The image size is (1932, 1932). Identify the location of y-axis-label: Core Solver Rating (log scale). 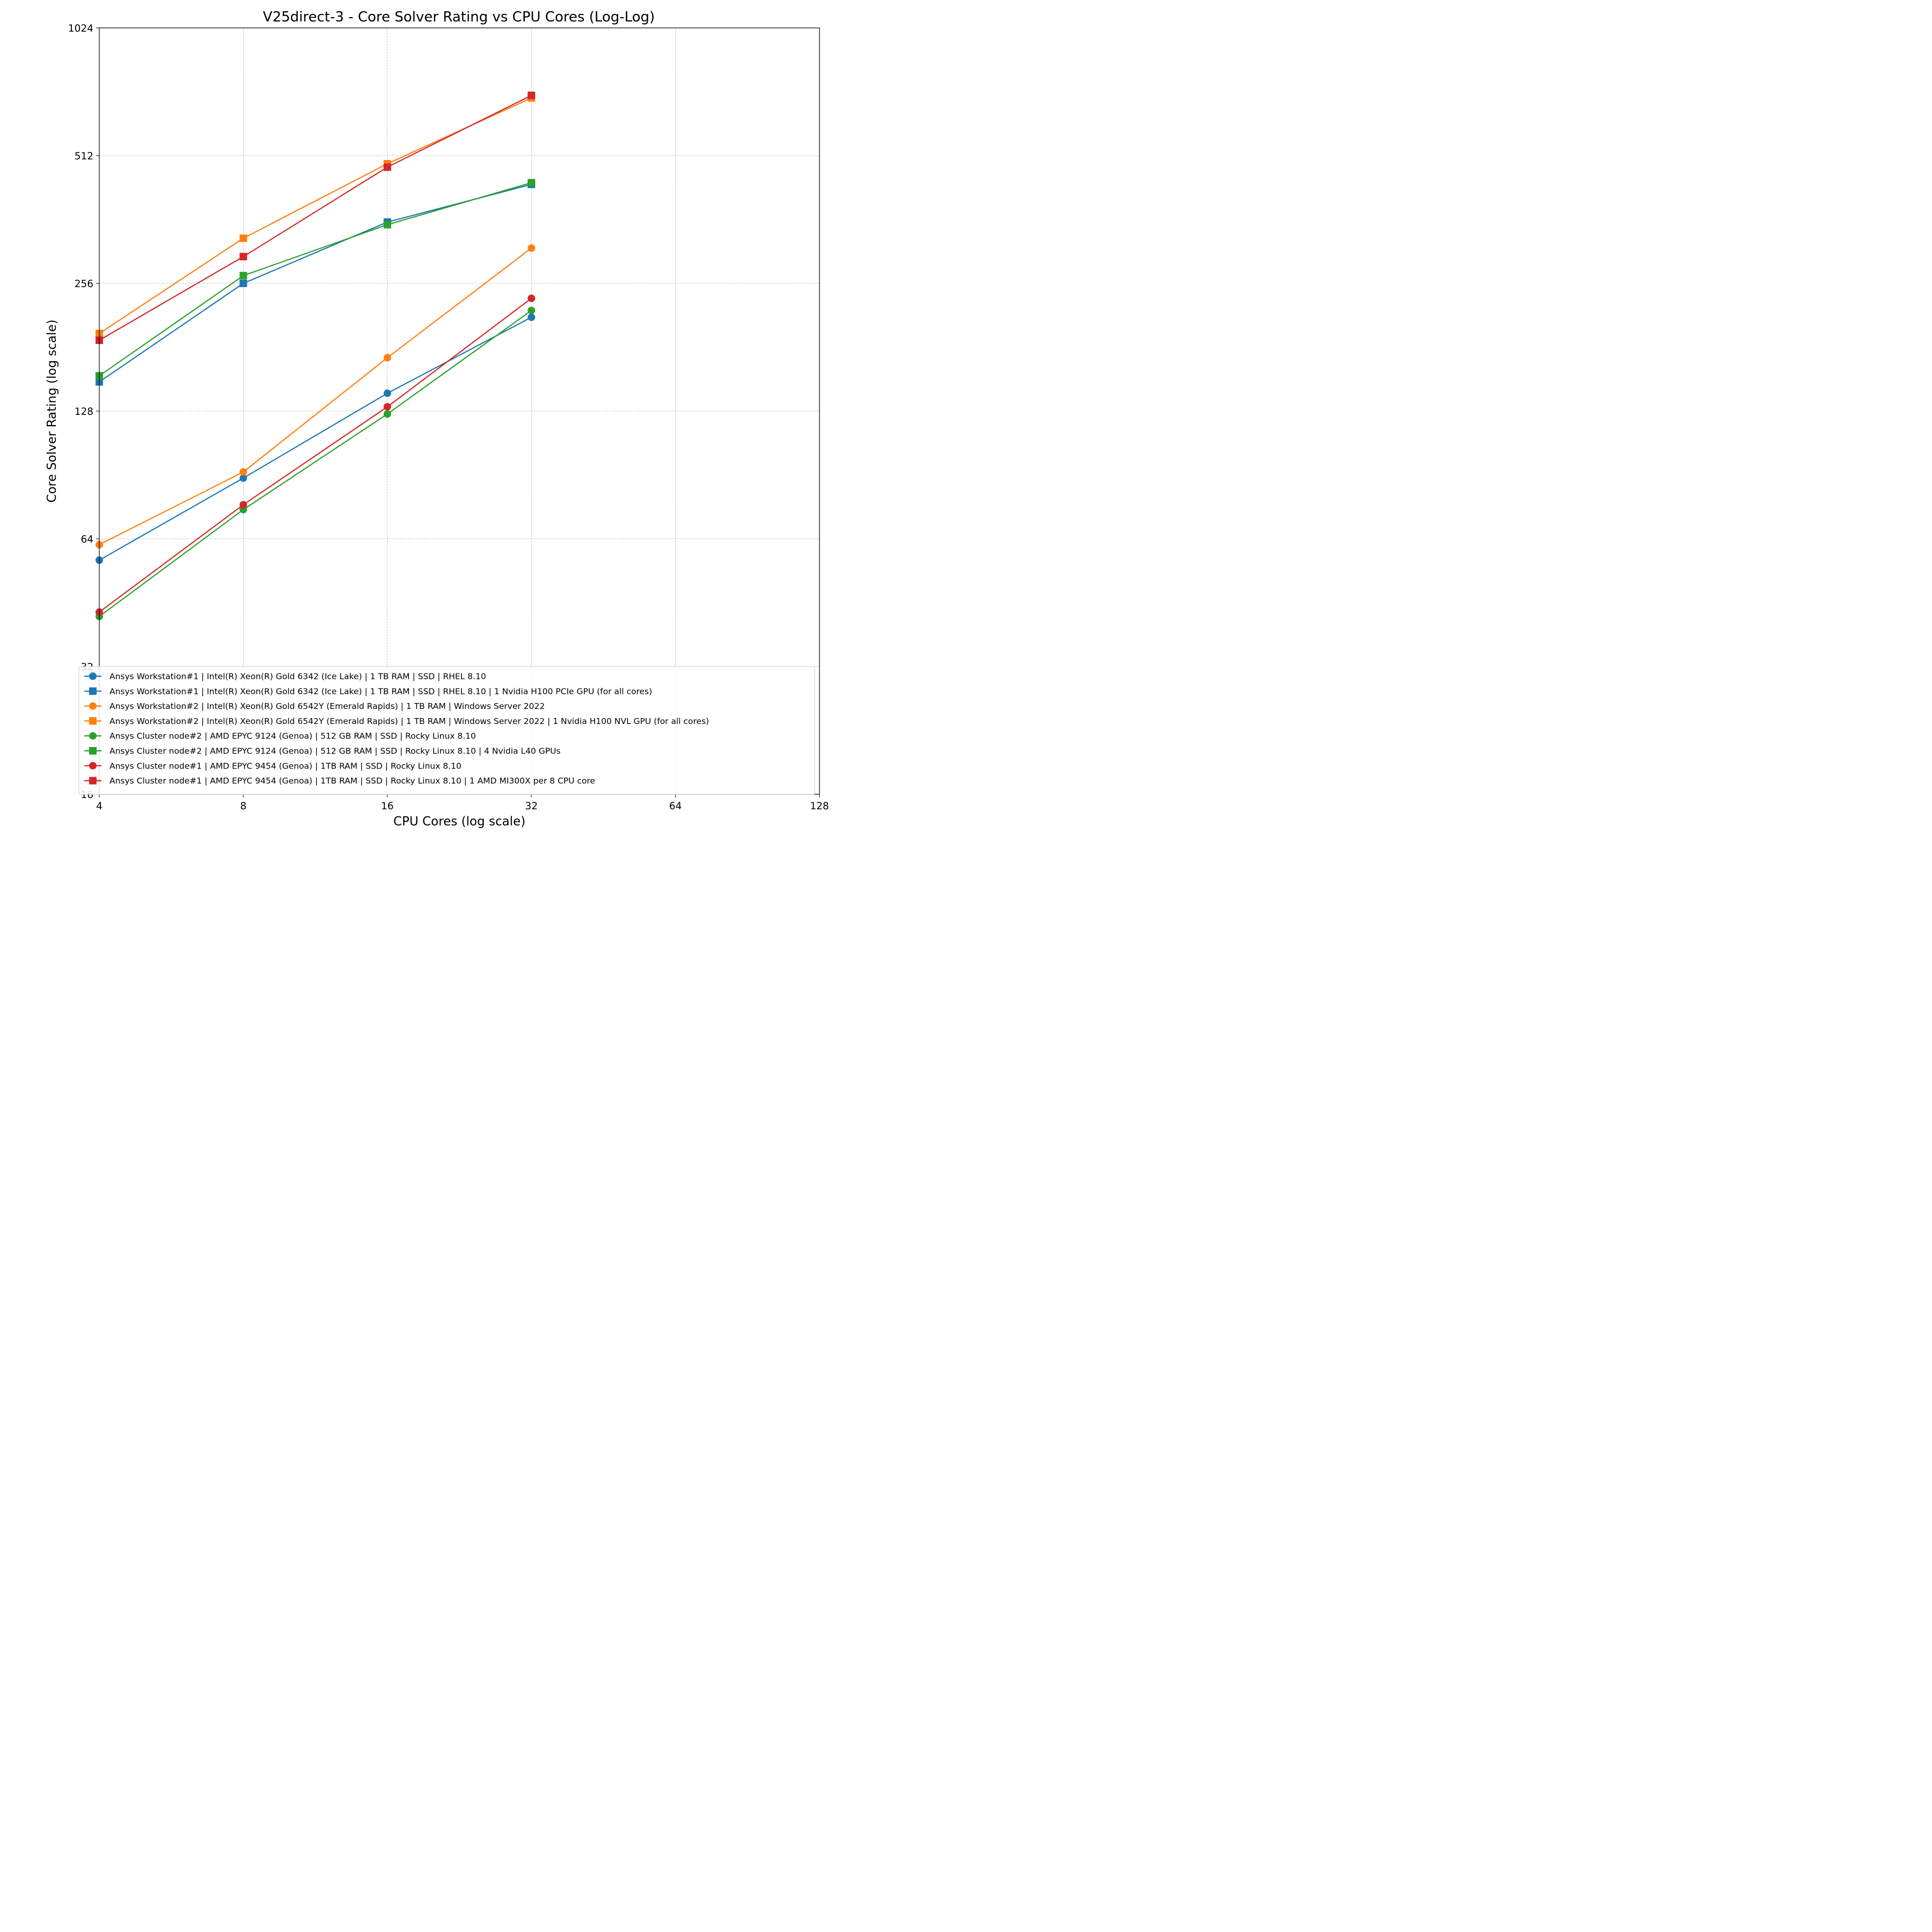
(52, 410).